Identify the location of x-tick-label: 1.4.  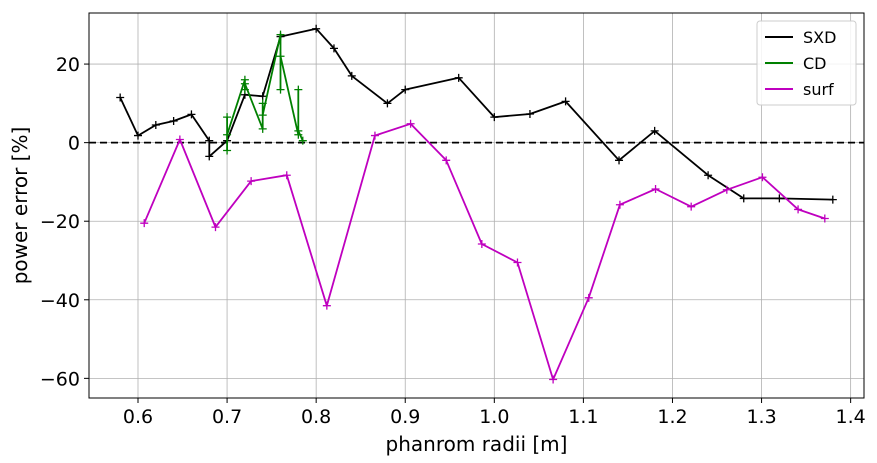
(851, 417).